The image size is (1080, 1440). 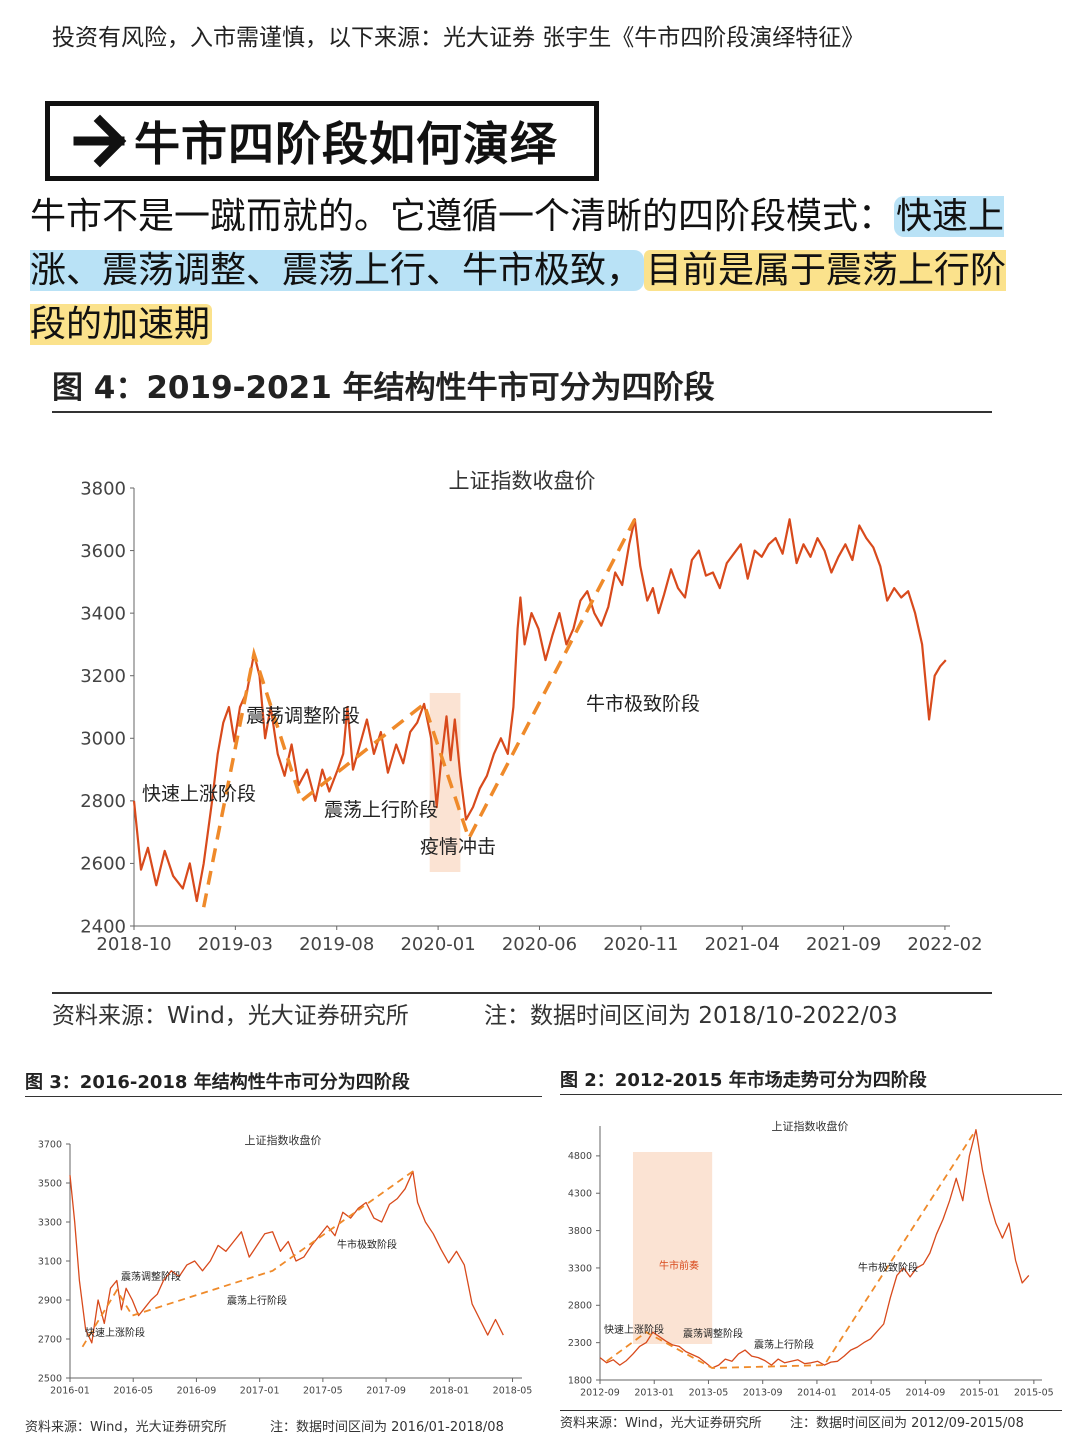 What do you see at coordinates (133, 944) in the screenshot?
I see `fig4-x-tick-label: 2018-10` at bounding box center [133, 944].